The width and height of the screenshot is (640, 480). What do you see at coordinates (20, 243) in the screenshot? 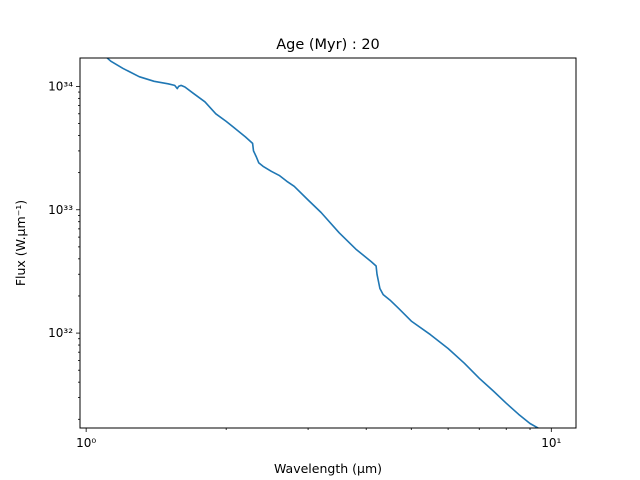
I see `y-axis-label: Flux (W.μm⁻¹)` at bounding box center [20, 243].